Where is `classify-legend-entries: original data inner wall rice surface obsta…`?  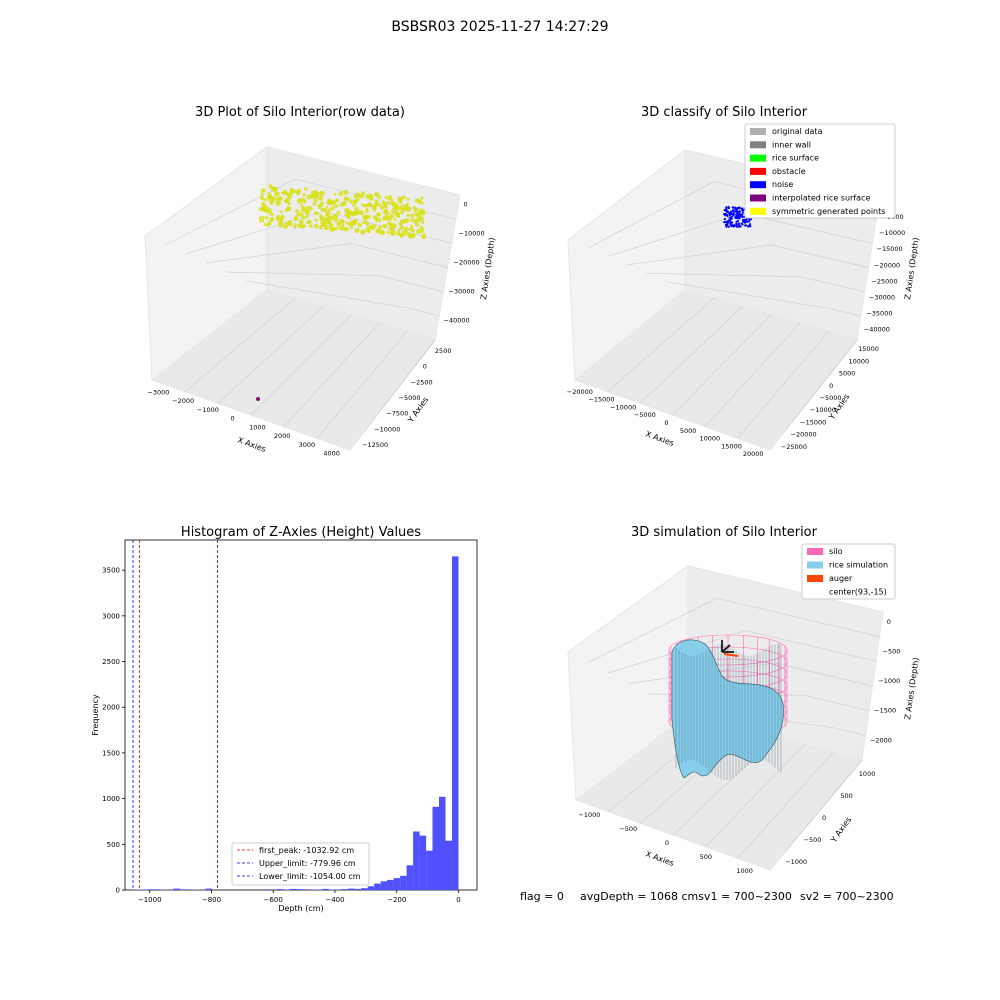
classify-legend-entries: original data inner wall rice surface obsta… is located at coordinates (817, 171).